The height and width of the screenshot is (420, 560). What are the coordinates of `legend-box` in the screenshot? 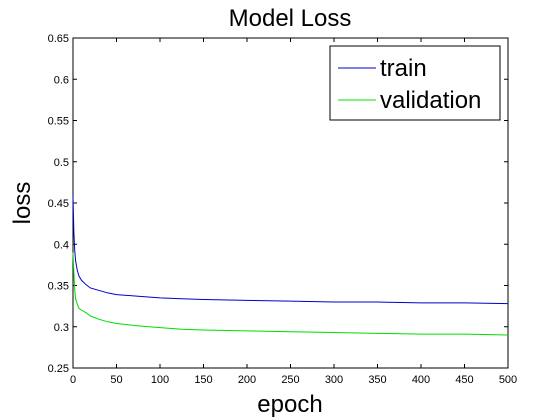 It's located at (415, 83).